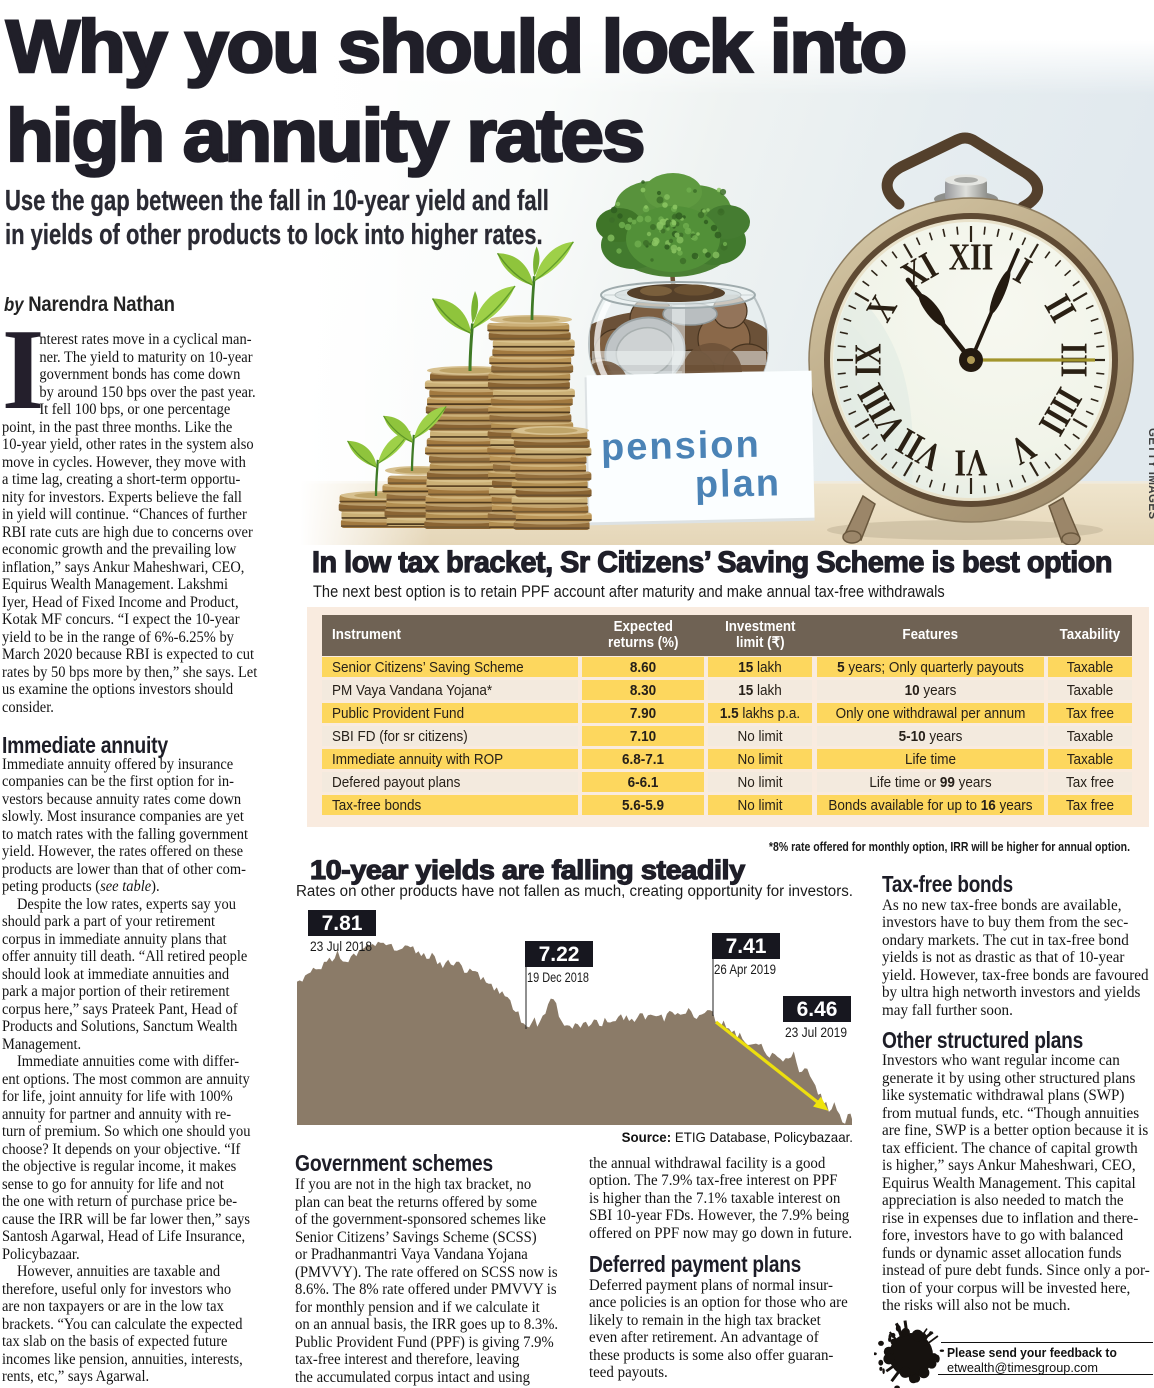 The width and height of the screenshot is (1154, 1388). Describe the element at coordinates (817, 1009) in the screenshot. I see `svg-text: 6.46` at that location.